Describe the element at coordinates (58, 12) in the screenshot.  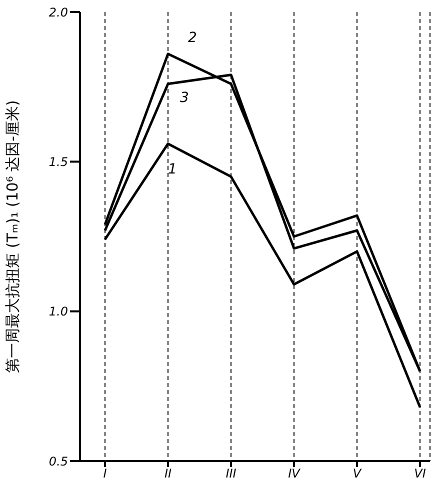
I see `y-tick-label: 2.0` at that location.